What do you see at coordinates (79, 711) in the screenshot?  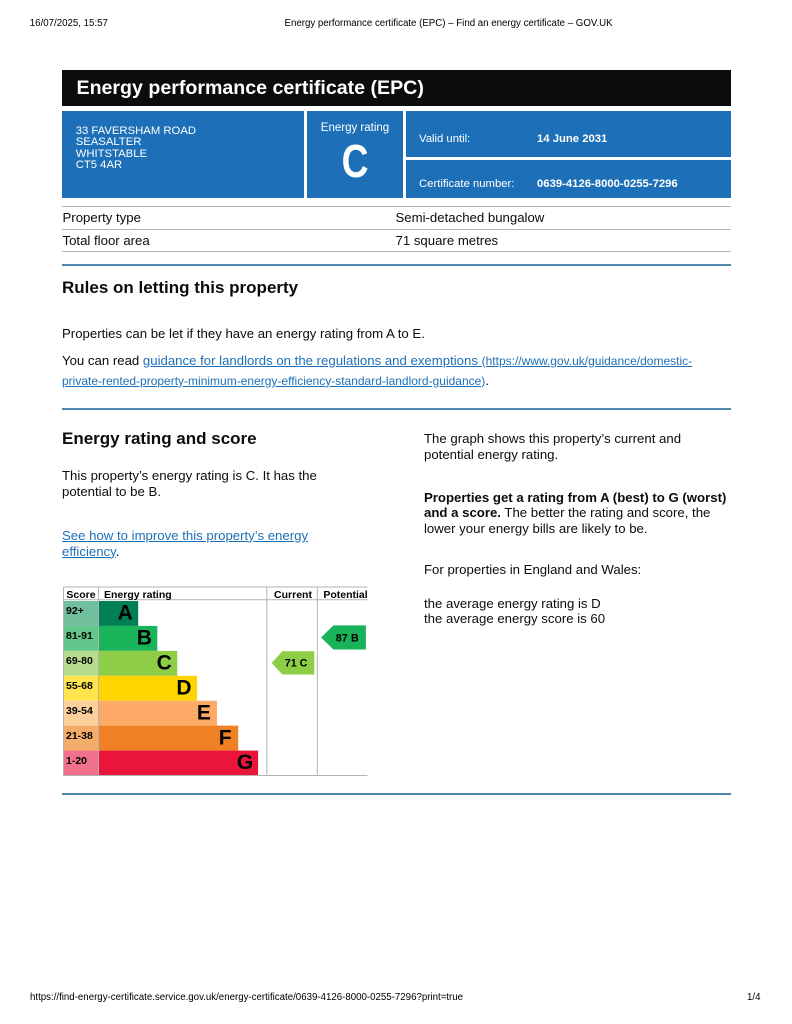 I see `svg-text: 39-54` at bounding box center [79, 711].